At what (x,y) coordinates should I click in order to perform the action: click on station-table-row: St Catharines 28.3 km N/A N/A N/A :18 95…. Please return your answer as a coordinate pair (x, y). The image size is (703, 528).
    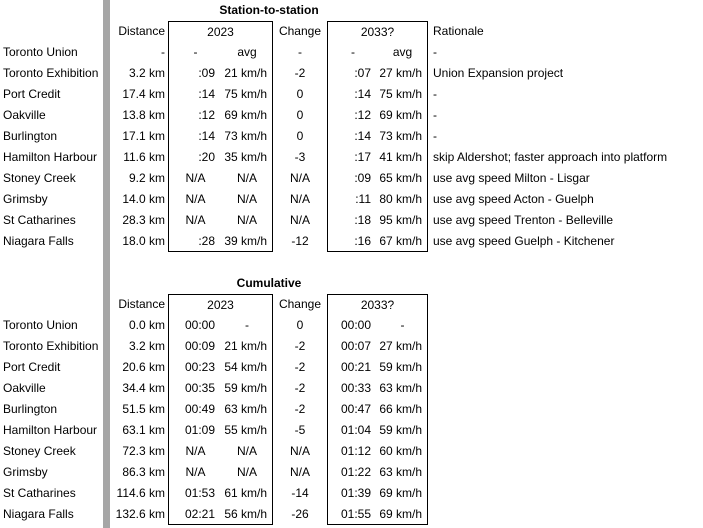
    Looking at the image, I should click on (351, 220).